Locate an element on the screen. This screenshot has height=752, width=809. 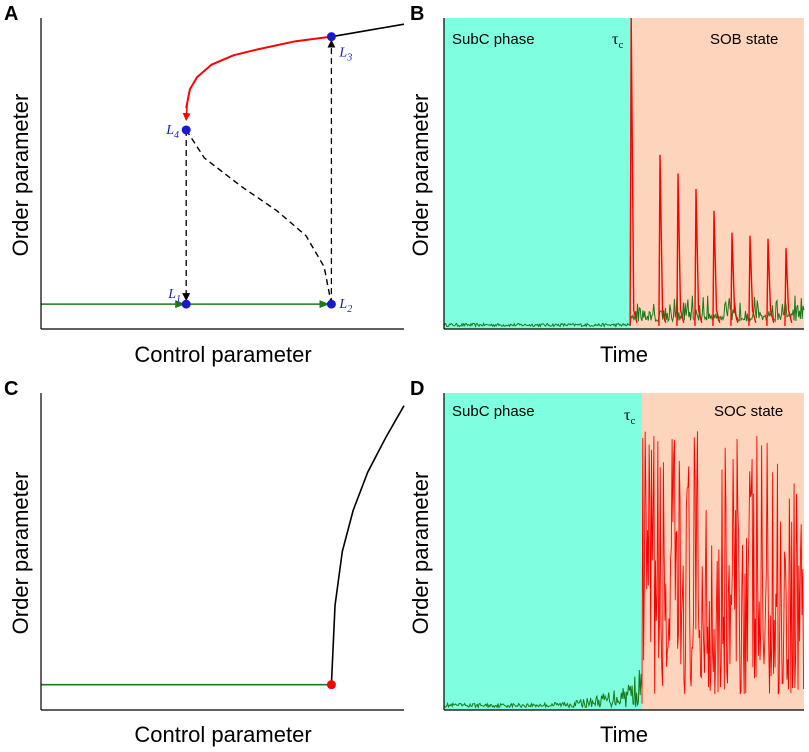
panel-a-point-label-l3: L3 is located at coordinates (345, 55).